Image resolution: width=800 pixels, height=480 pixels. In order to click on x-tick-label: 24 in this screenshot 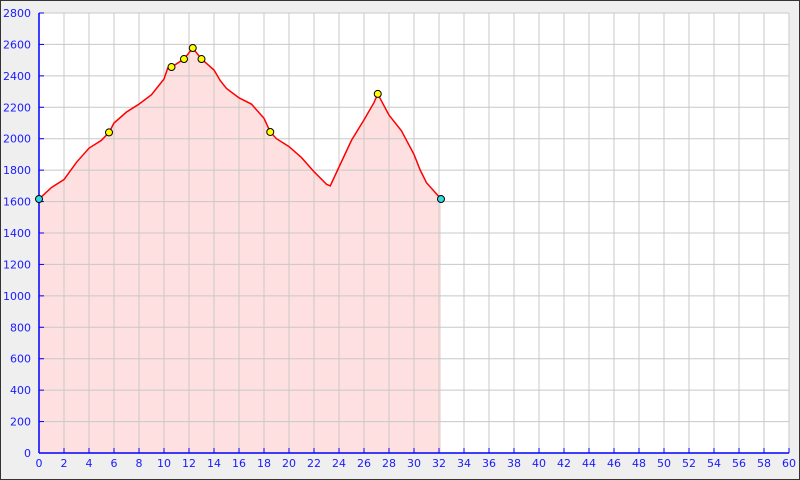, I will do `click(339, 463)`.